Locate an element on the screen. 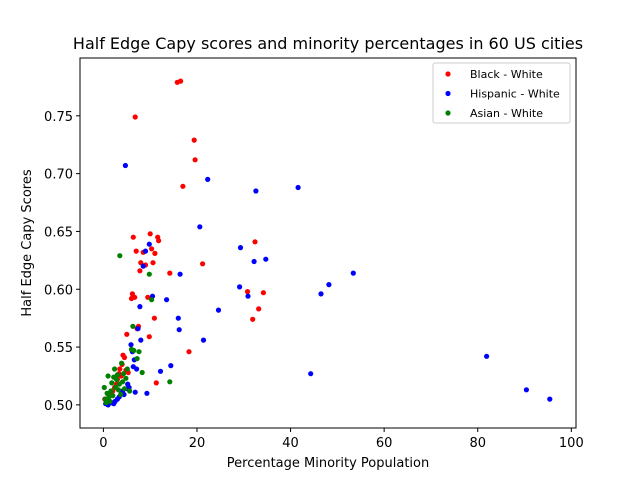 This screenshot has height=480, width=640. y-tick-label: 0.65 is located at coordinates (58, 232).